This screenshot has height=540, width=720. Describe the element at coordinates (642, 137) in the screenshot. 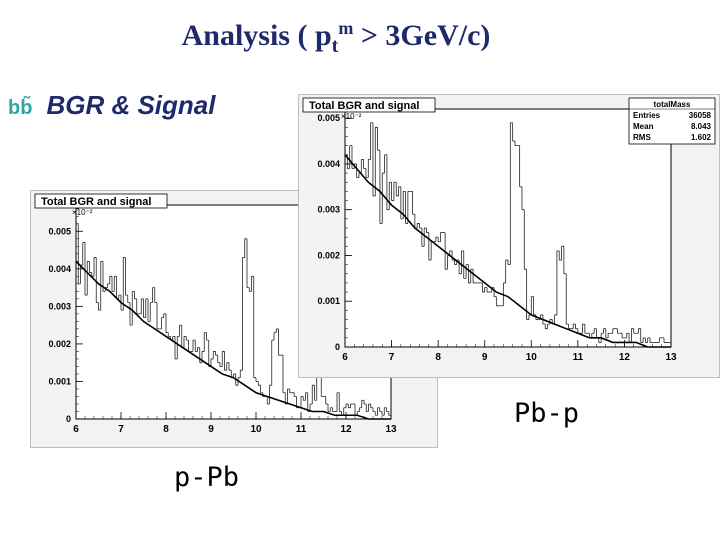

I see `stats-key: RMS` at that location.